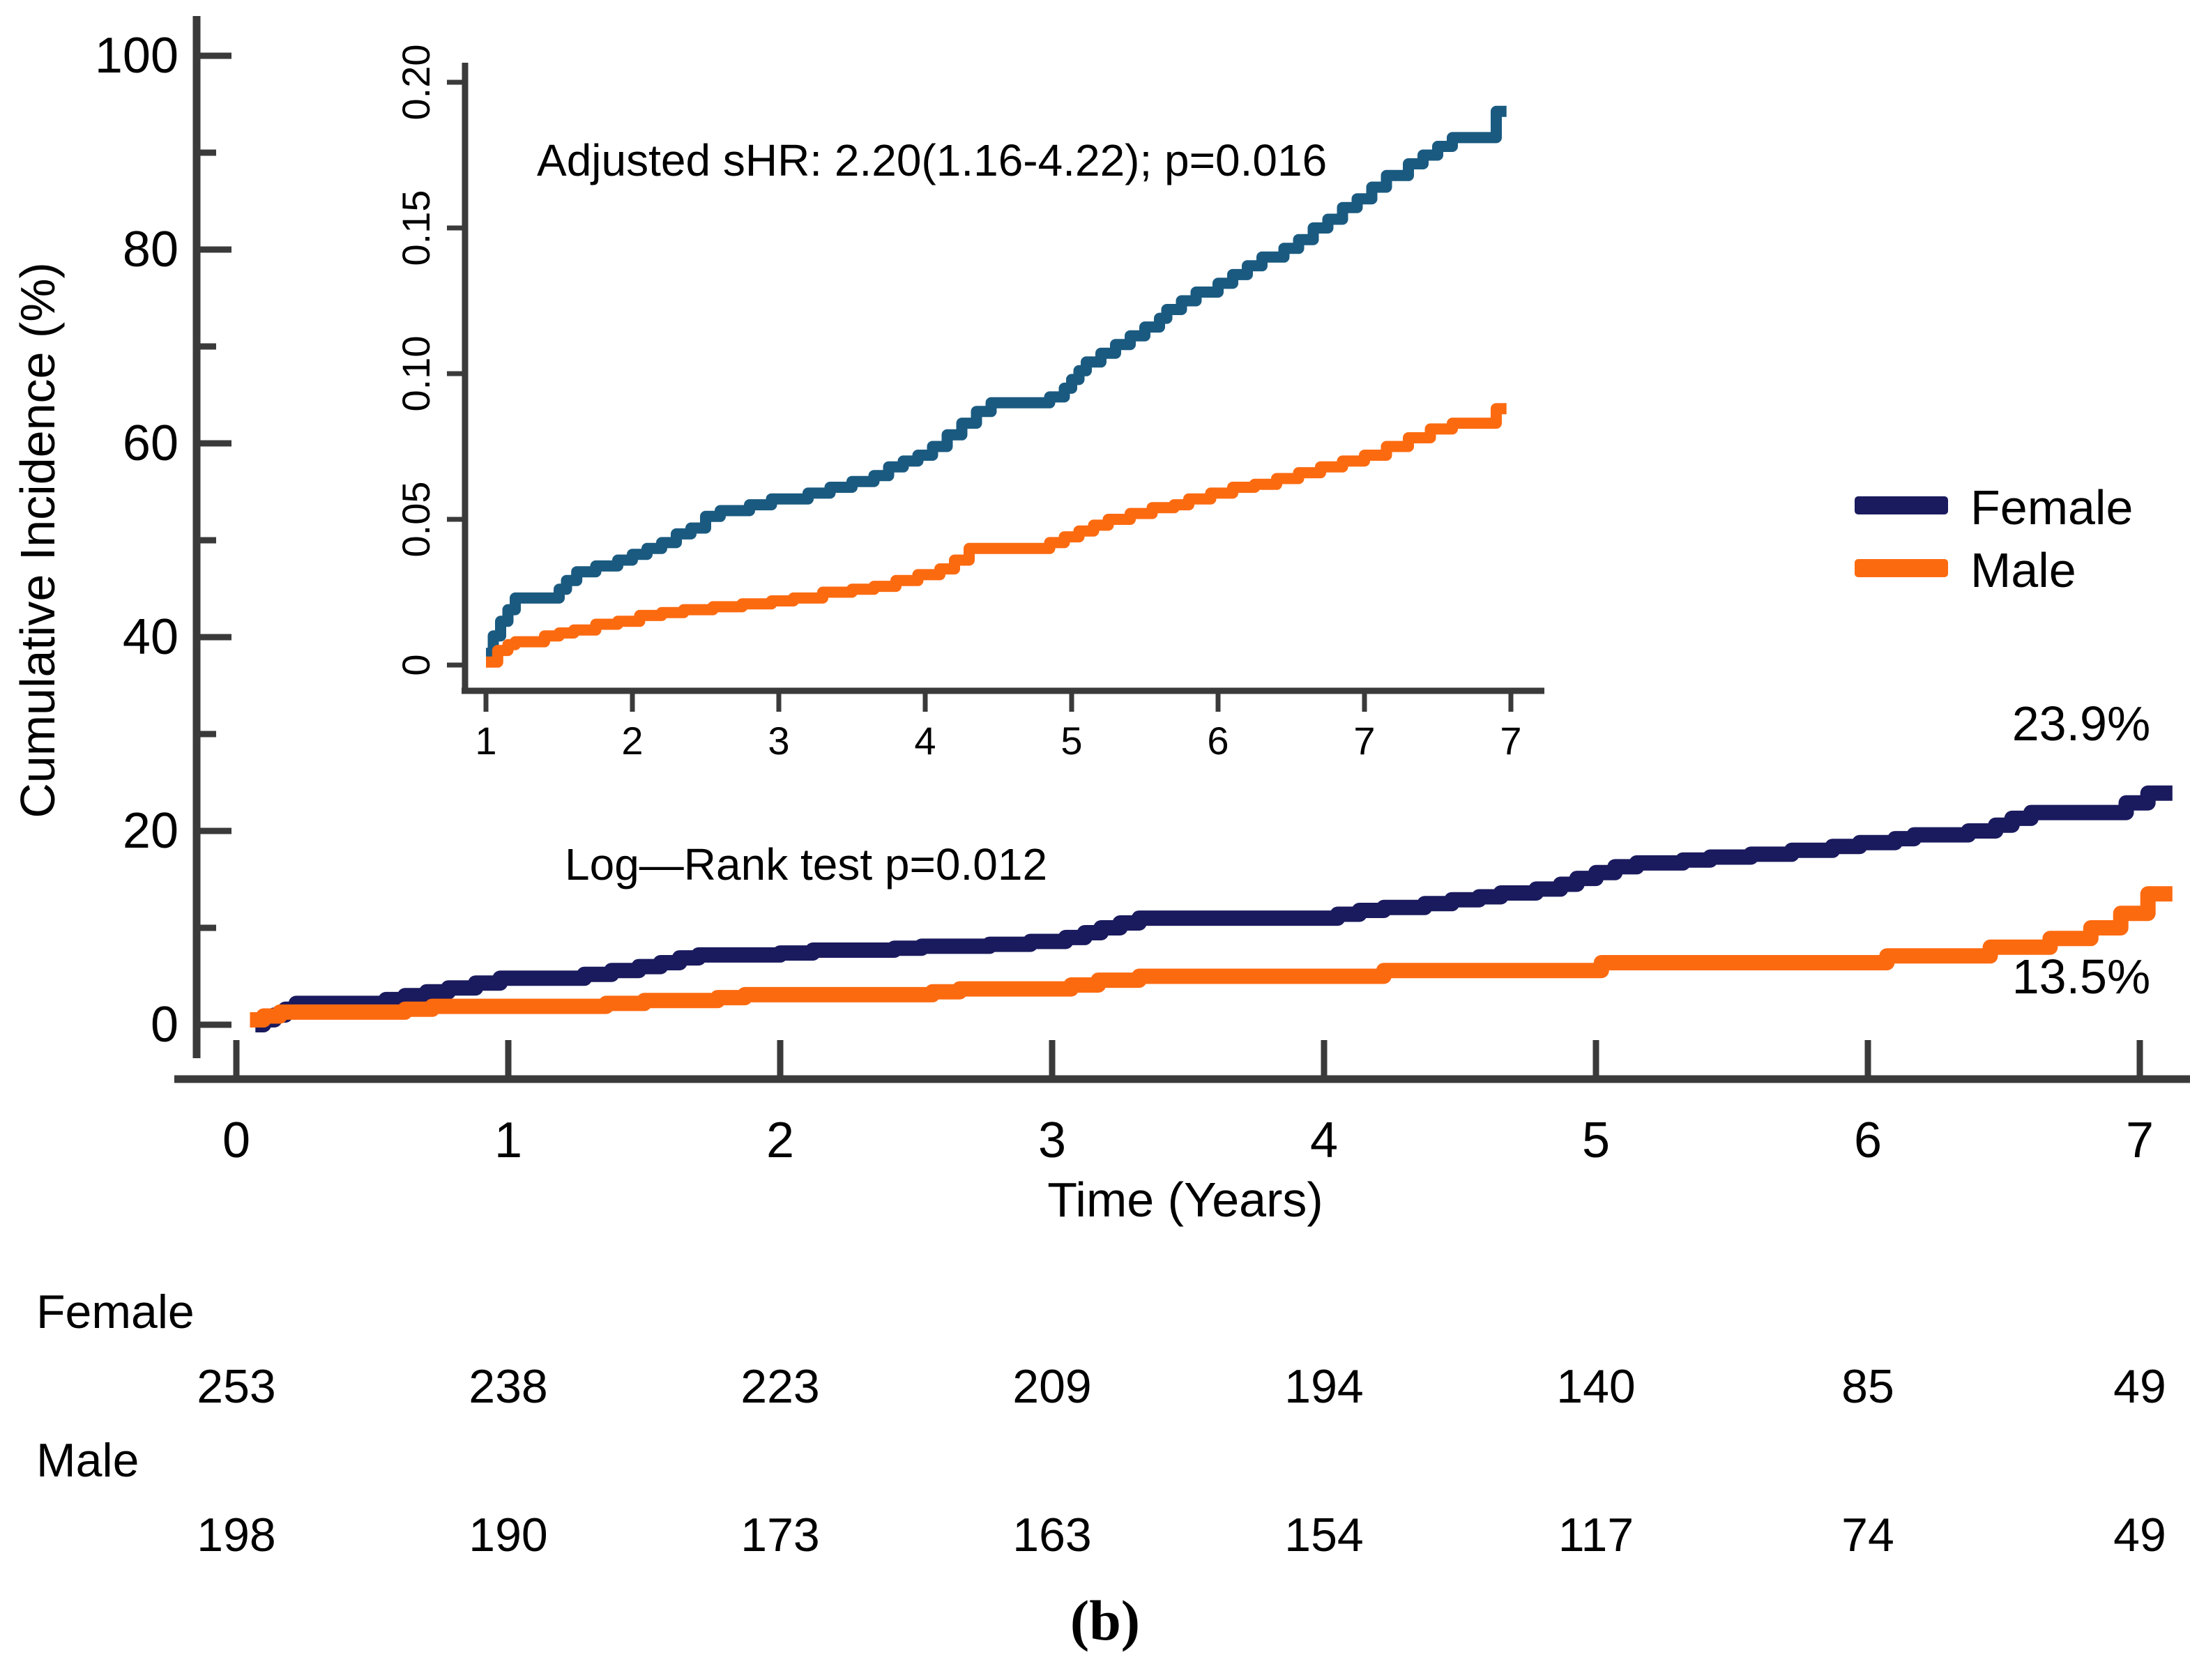  What do you see at coordinates (1323, 1535) in the screenshot?
I see `risk-count: 154` at bounding box center [1323, 1535].